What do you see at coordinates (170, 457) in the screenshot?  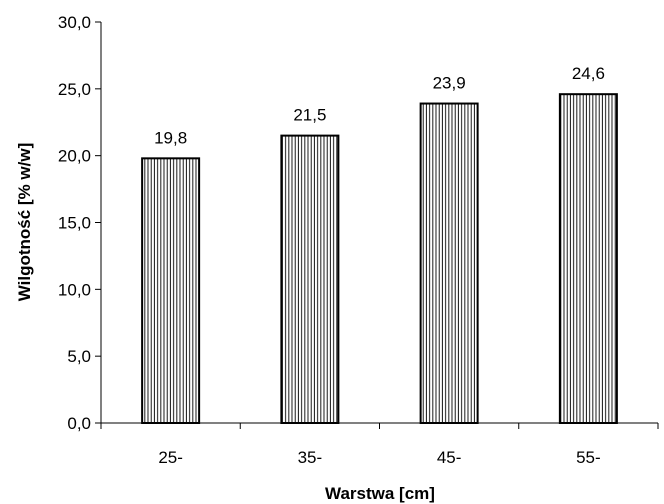 I see `x-tick-label: 25-` at bounding box center [170, 457].